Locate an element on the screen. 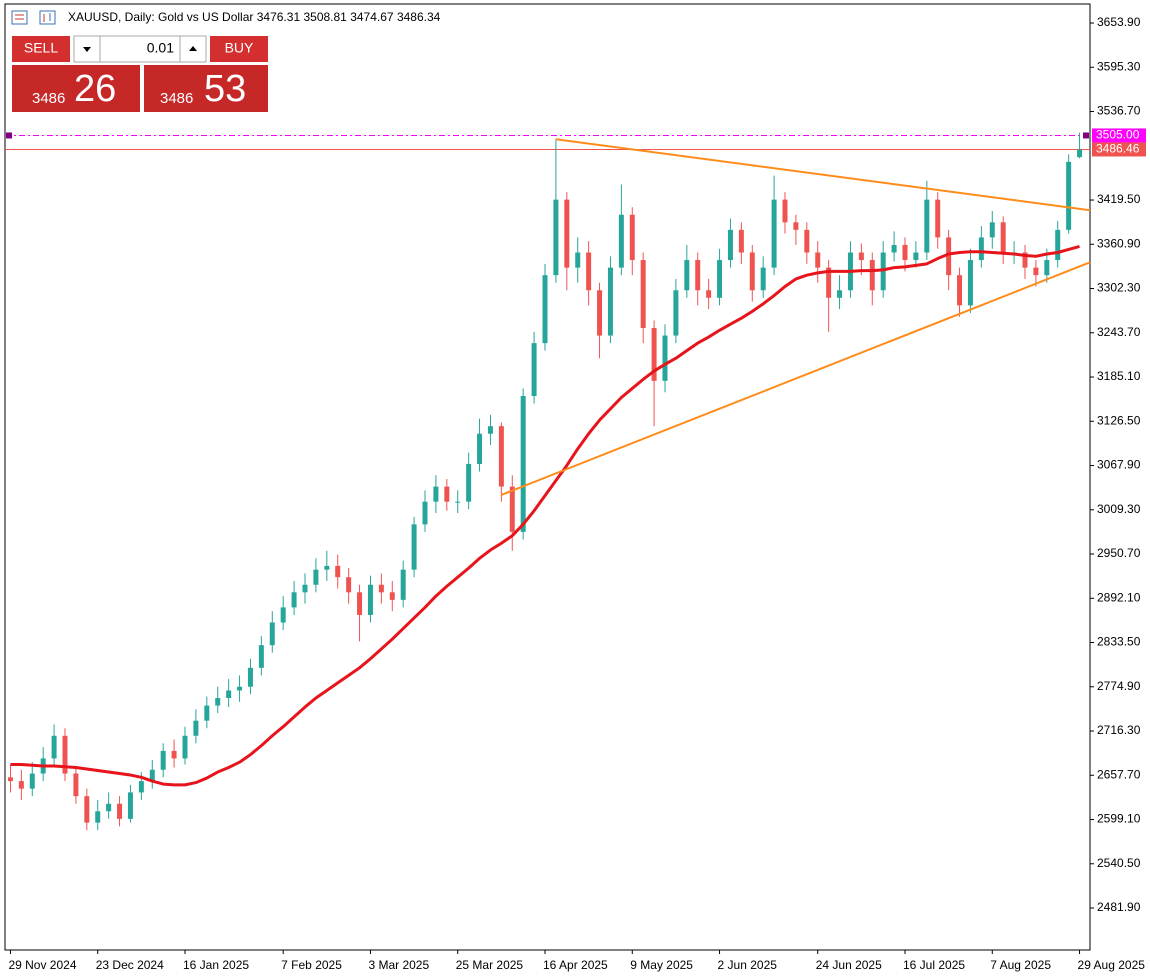  y-tick-label: 3653.90 is located at coordinates (1119, 22).